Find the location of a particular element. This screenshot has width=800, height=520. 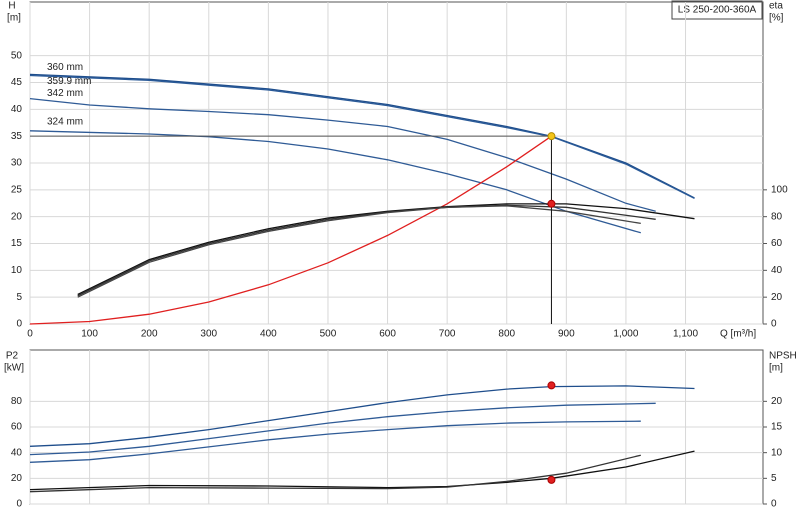

y-tick-label: 5 is located at coordinates (19, 297).